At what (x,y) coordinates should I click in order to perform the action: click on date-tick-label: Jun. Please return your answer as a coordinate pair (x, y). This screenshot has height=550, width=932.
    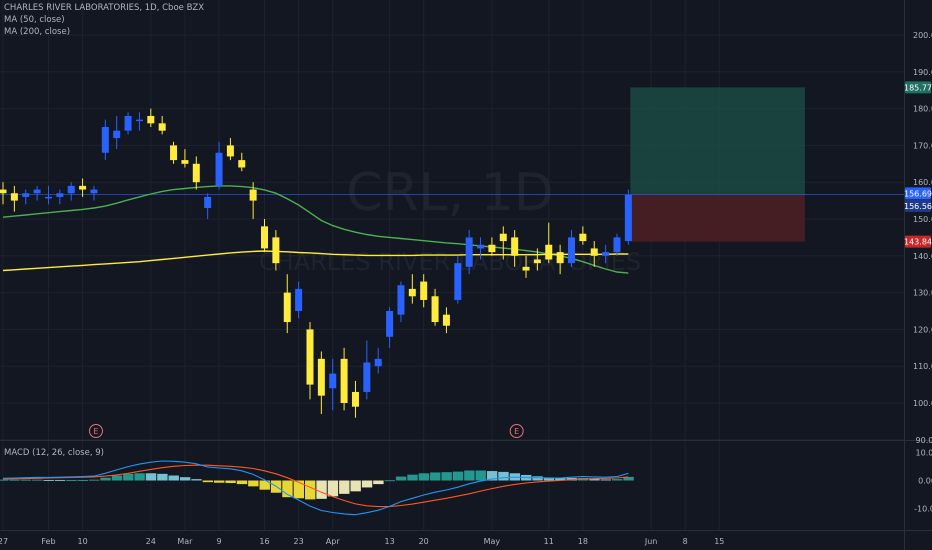
    Looking at the image, I should click on (651, 541).